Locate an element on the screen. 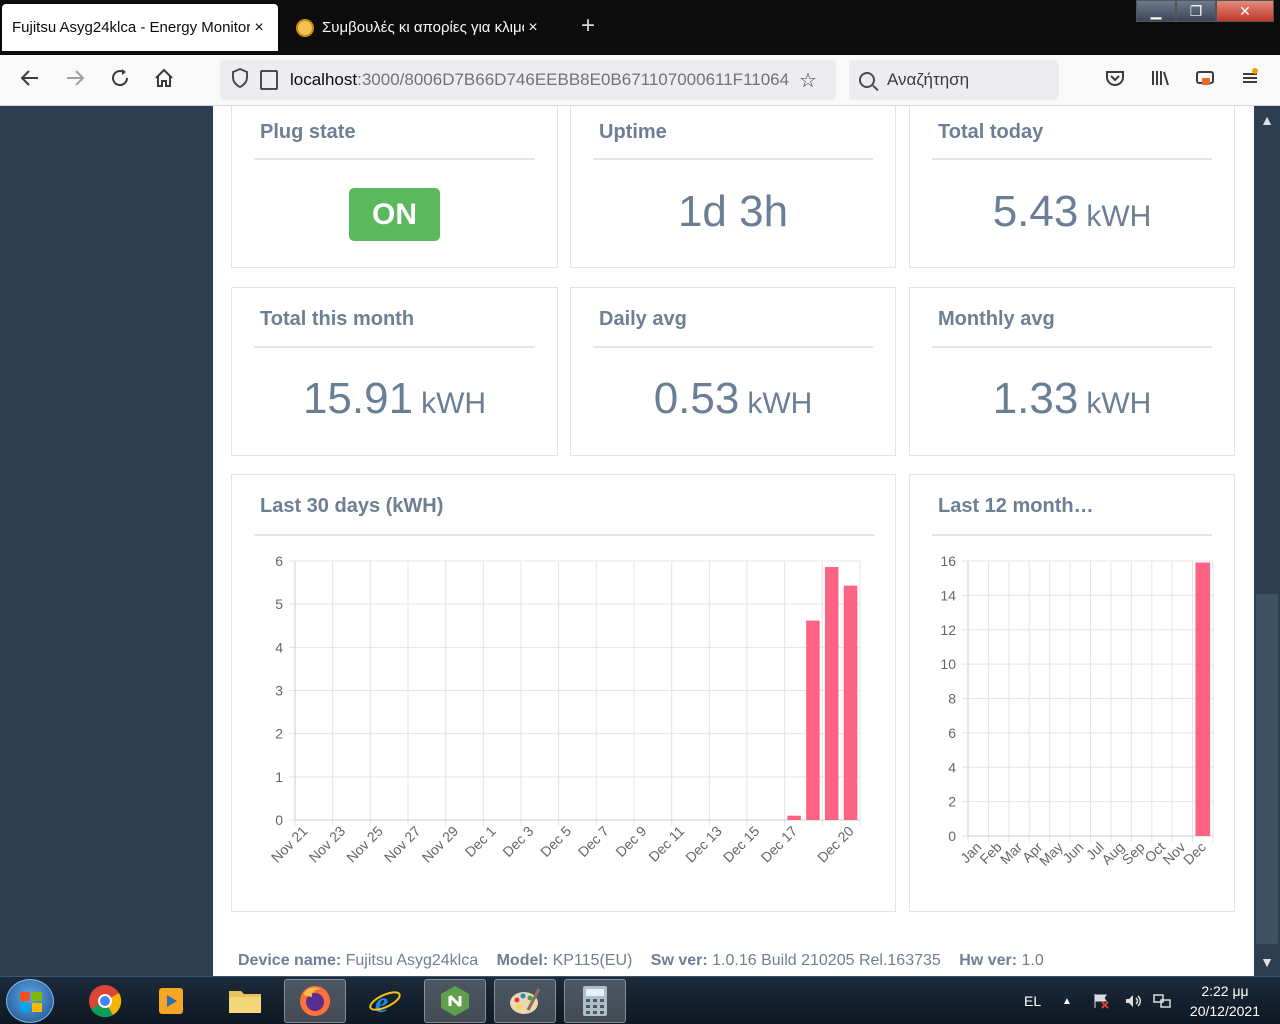 Image resolution: width=1280 pixels, height=1024 pixels. shield-icon is located at coordinates (240, 80).